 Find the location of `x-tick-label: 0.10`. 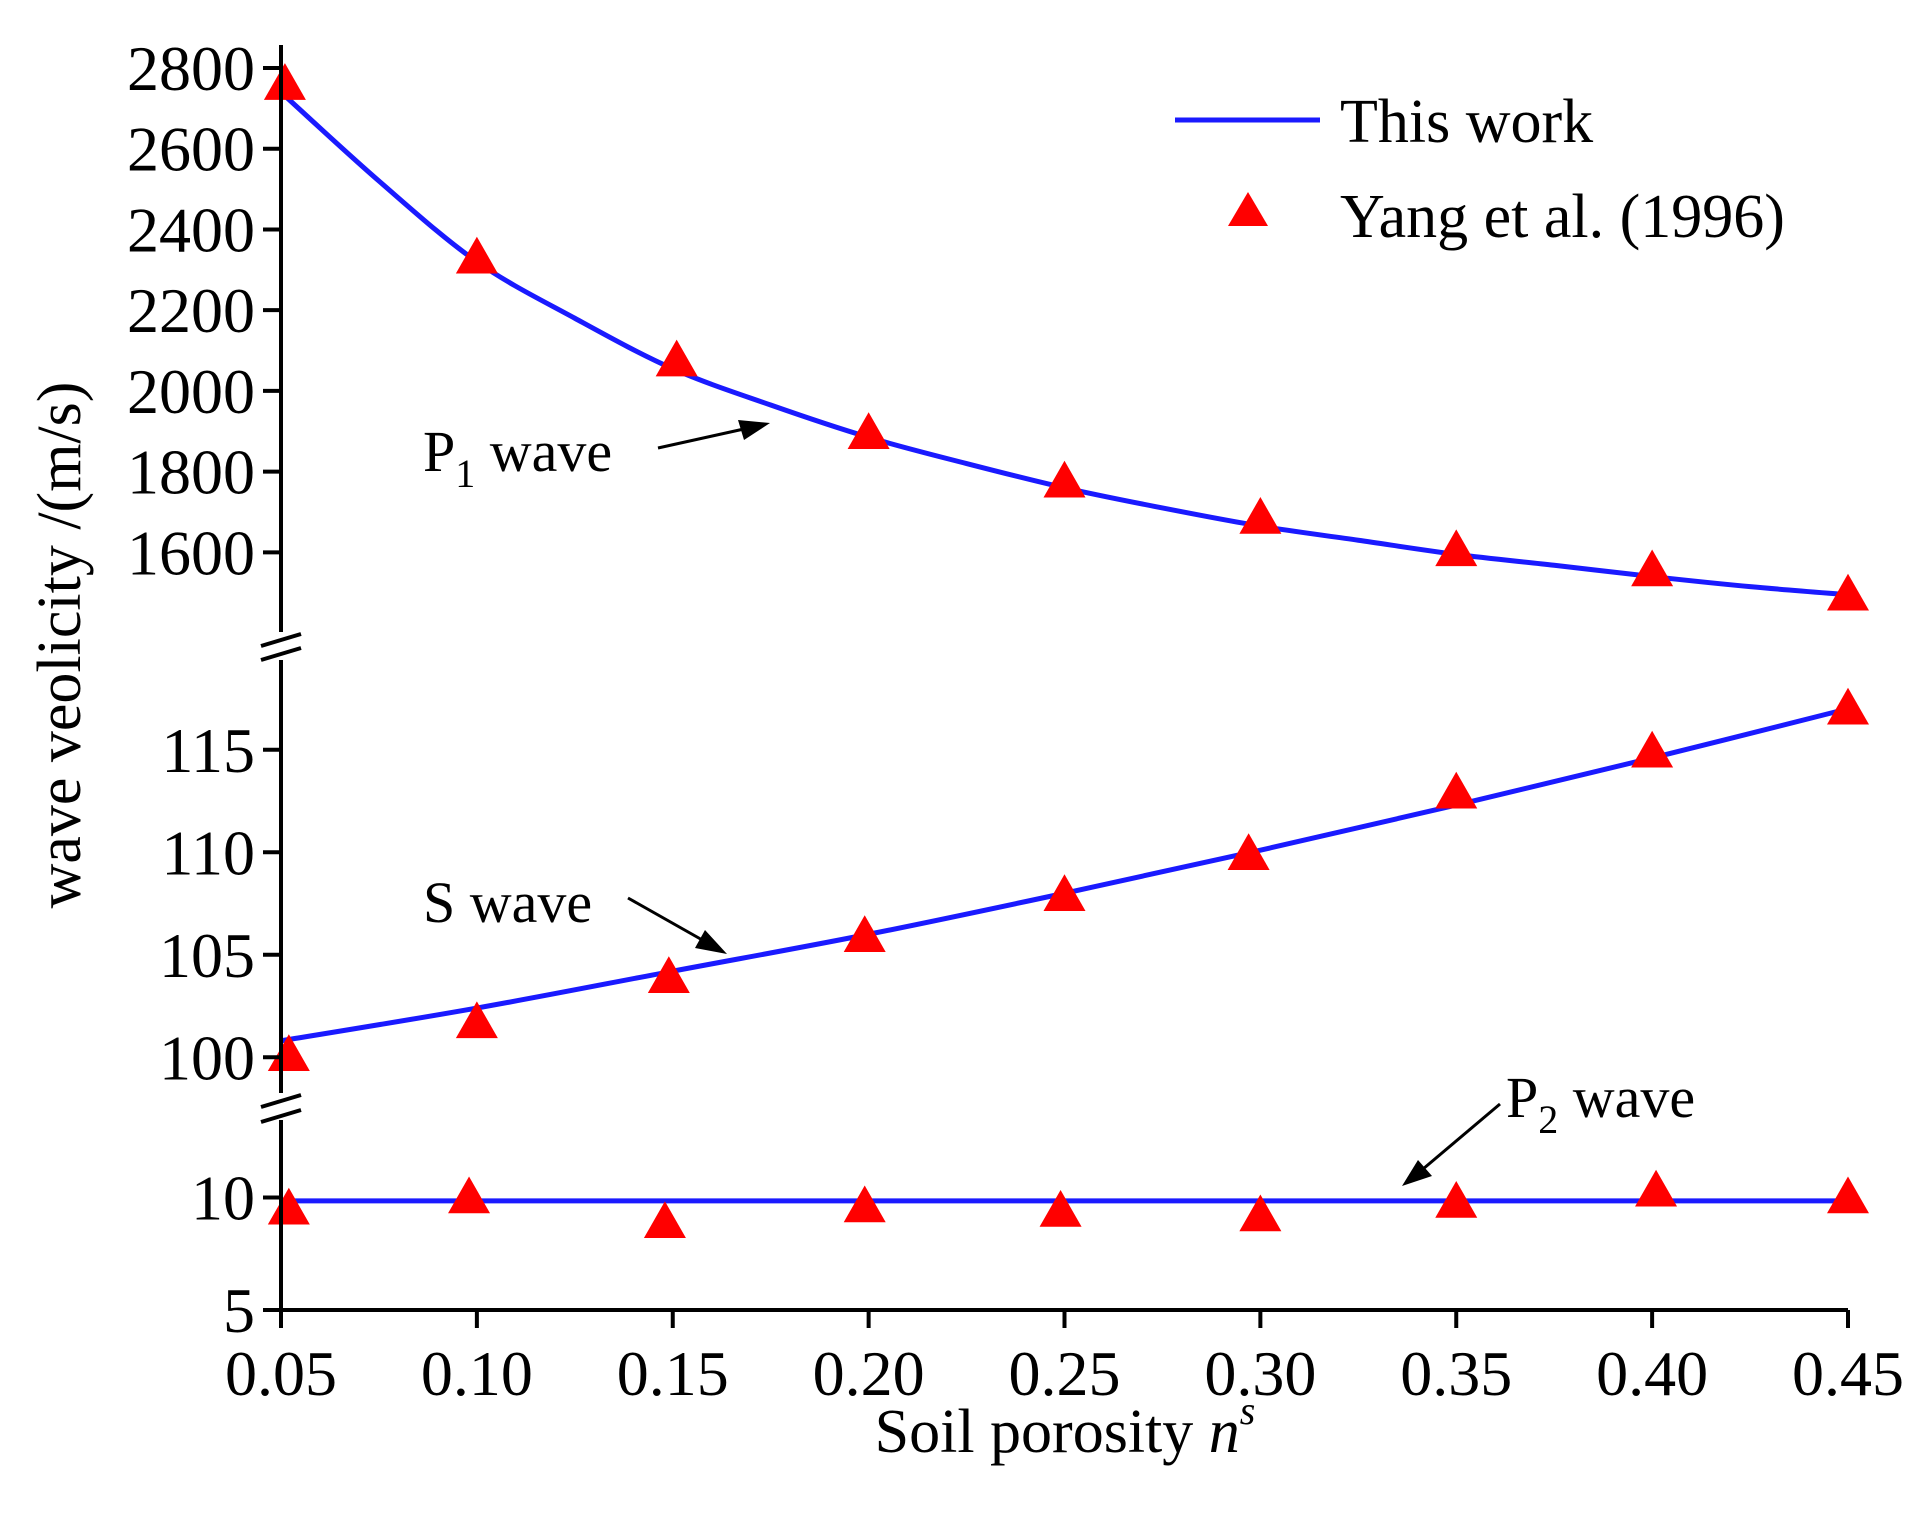

x-tick-label: 0.10 is located at coordinates (477, 1373).